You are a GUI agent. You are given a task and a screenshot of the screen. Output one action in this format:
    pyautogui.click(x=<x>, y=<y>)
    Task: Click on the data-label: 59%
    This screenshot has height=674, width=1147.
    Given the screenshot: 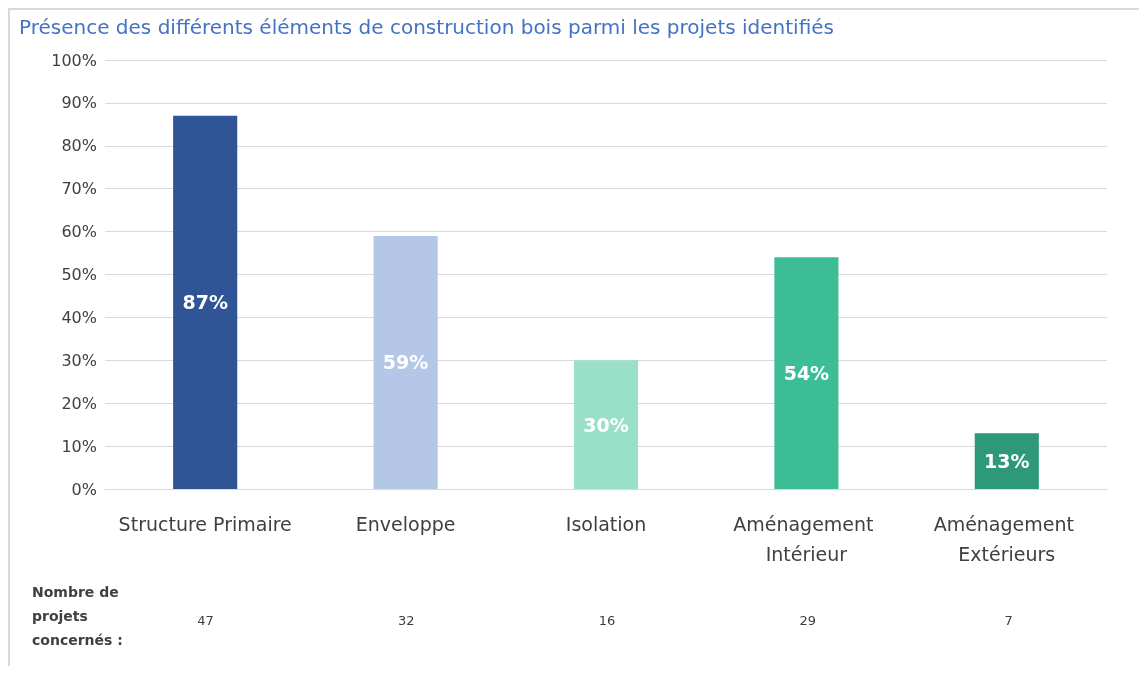 What is the action you would take?
    pyautogui.click(x=405, y=362)
    